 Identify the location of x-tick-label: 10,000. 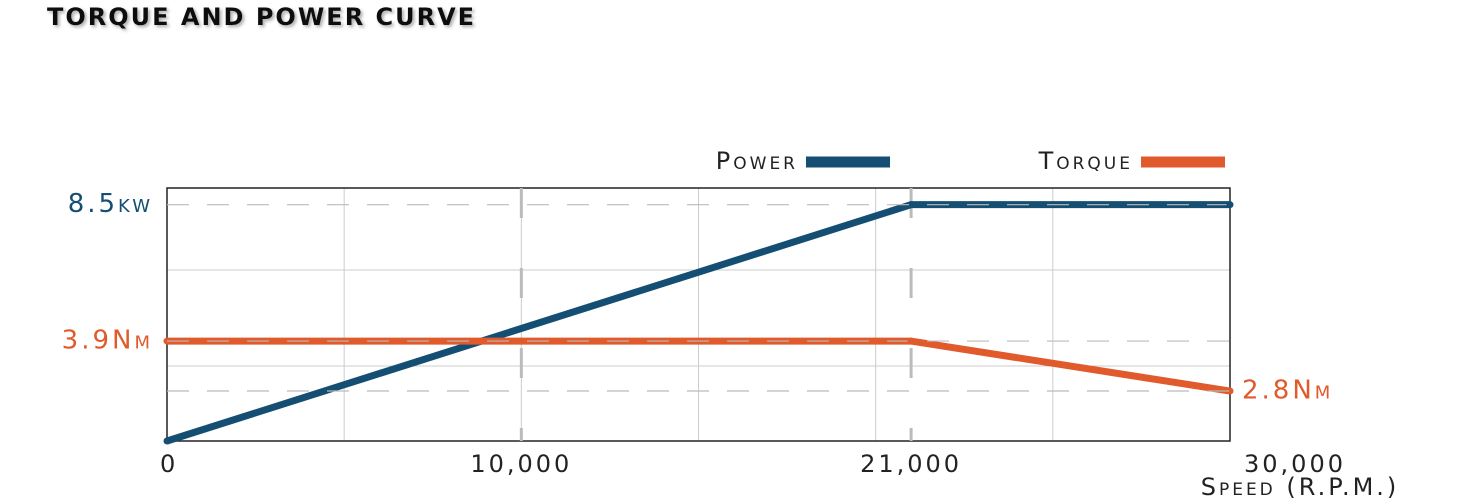
(521, 464).